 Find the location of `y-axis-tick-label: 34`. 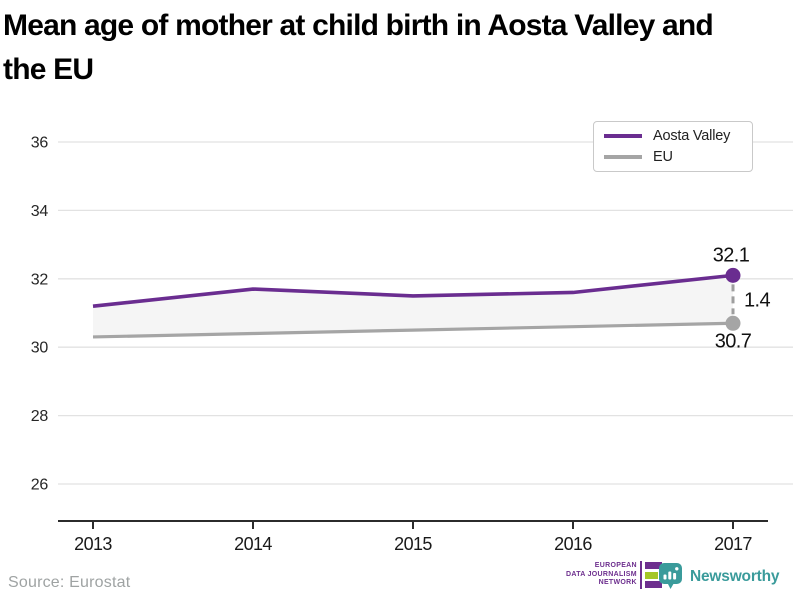

y-axis-tick-label: 34 is located at coordinates (40, 211).